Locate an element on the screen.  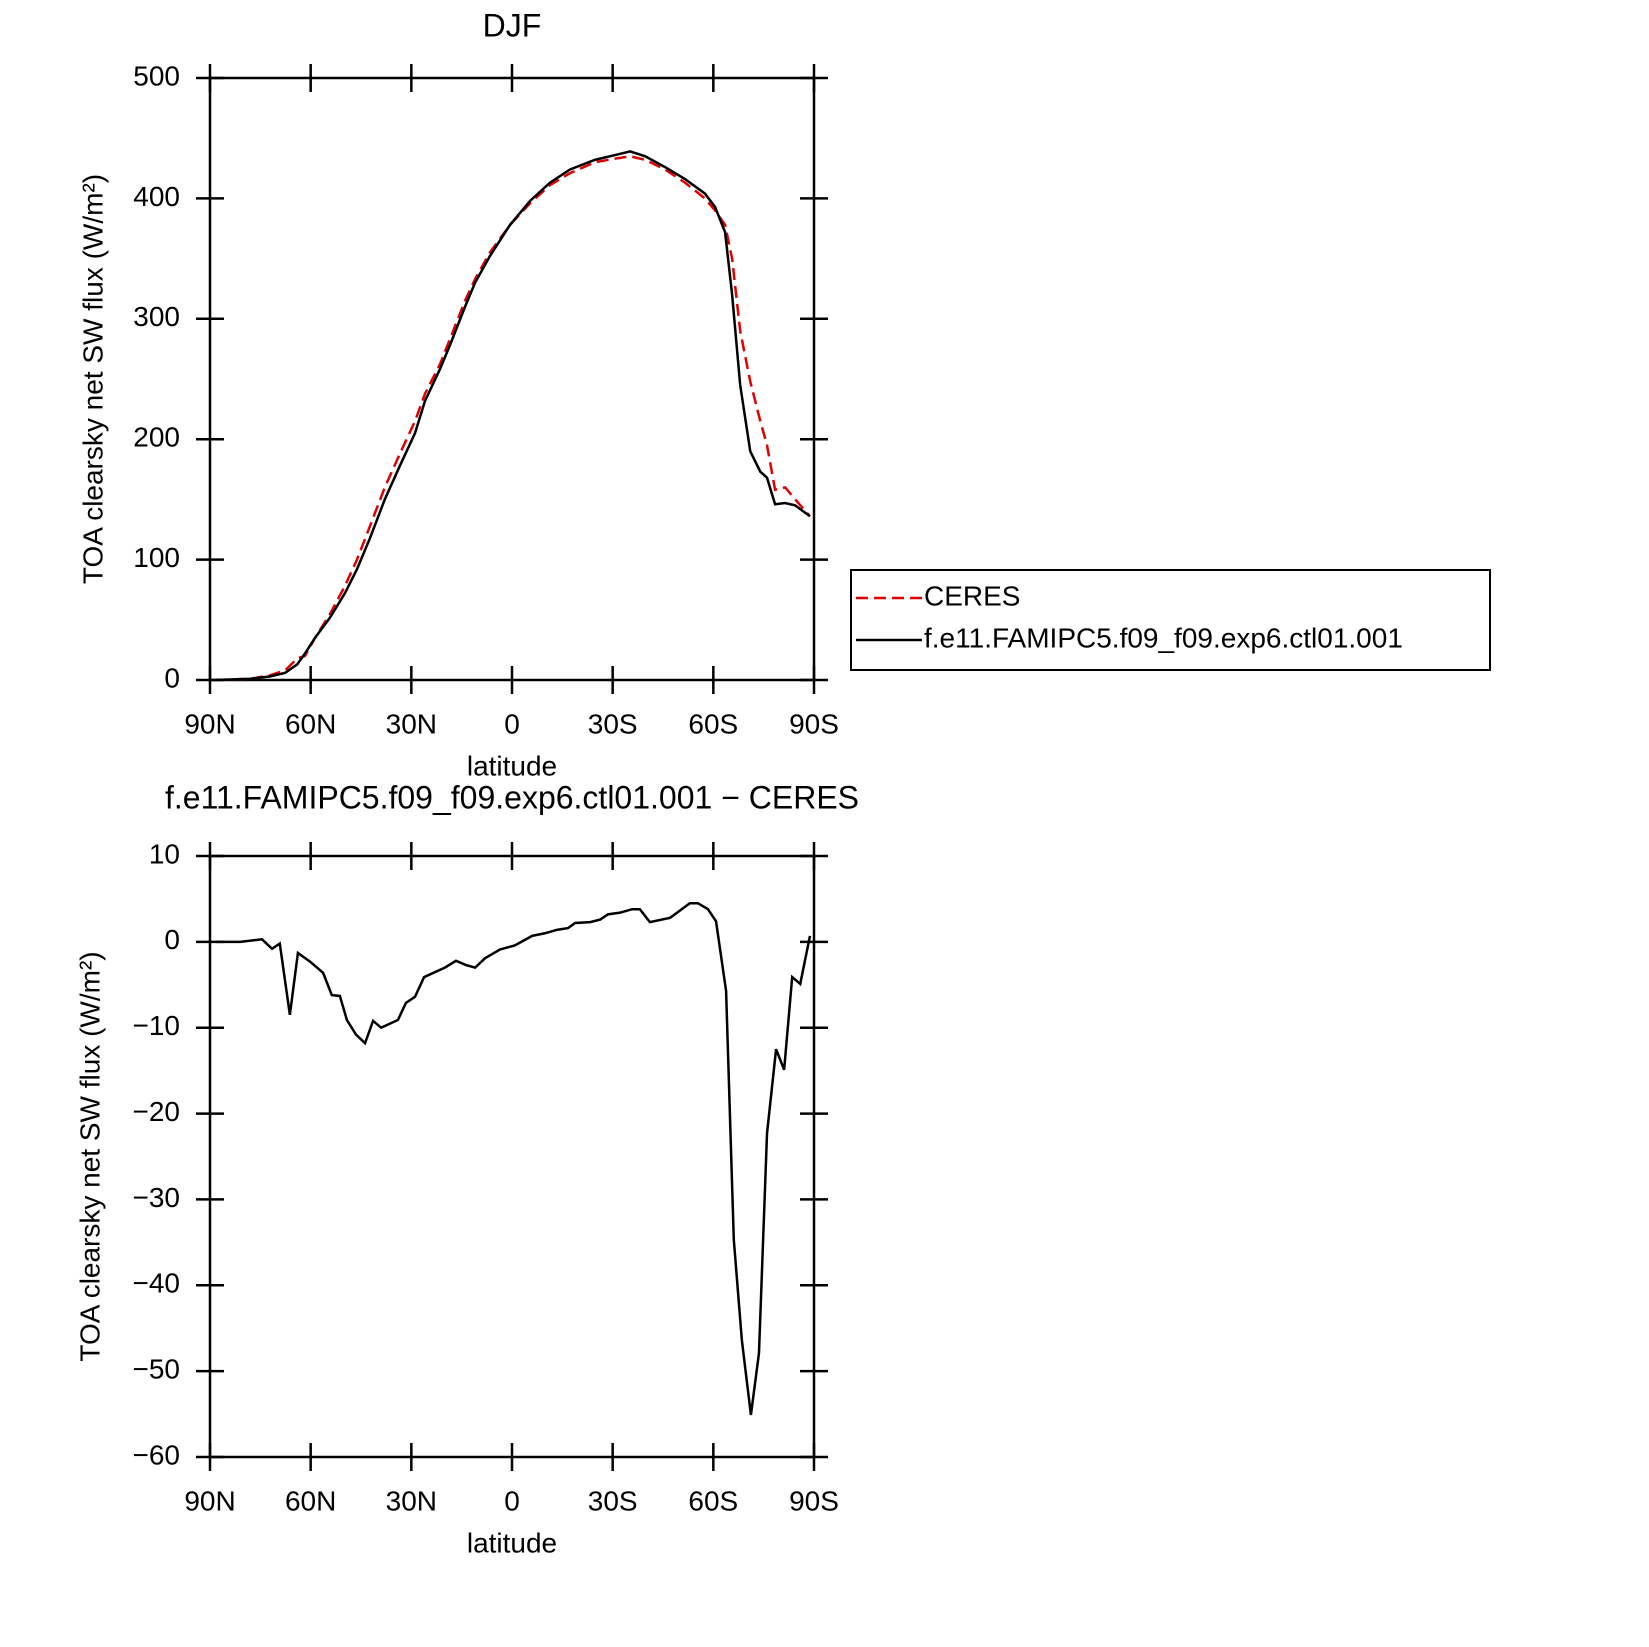
chart-title: DJF is located at coordinates (512, 25).